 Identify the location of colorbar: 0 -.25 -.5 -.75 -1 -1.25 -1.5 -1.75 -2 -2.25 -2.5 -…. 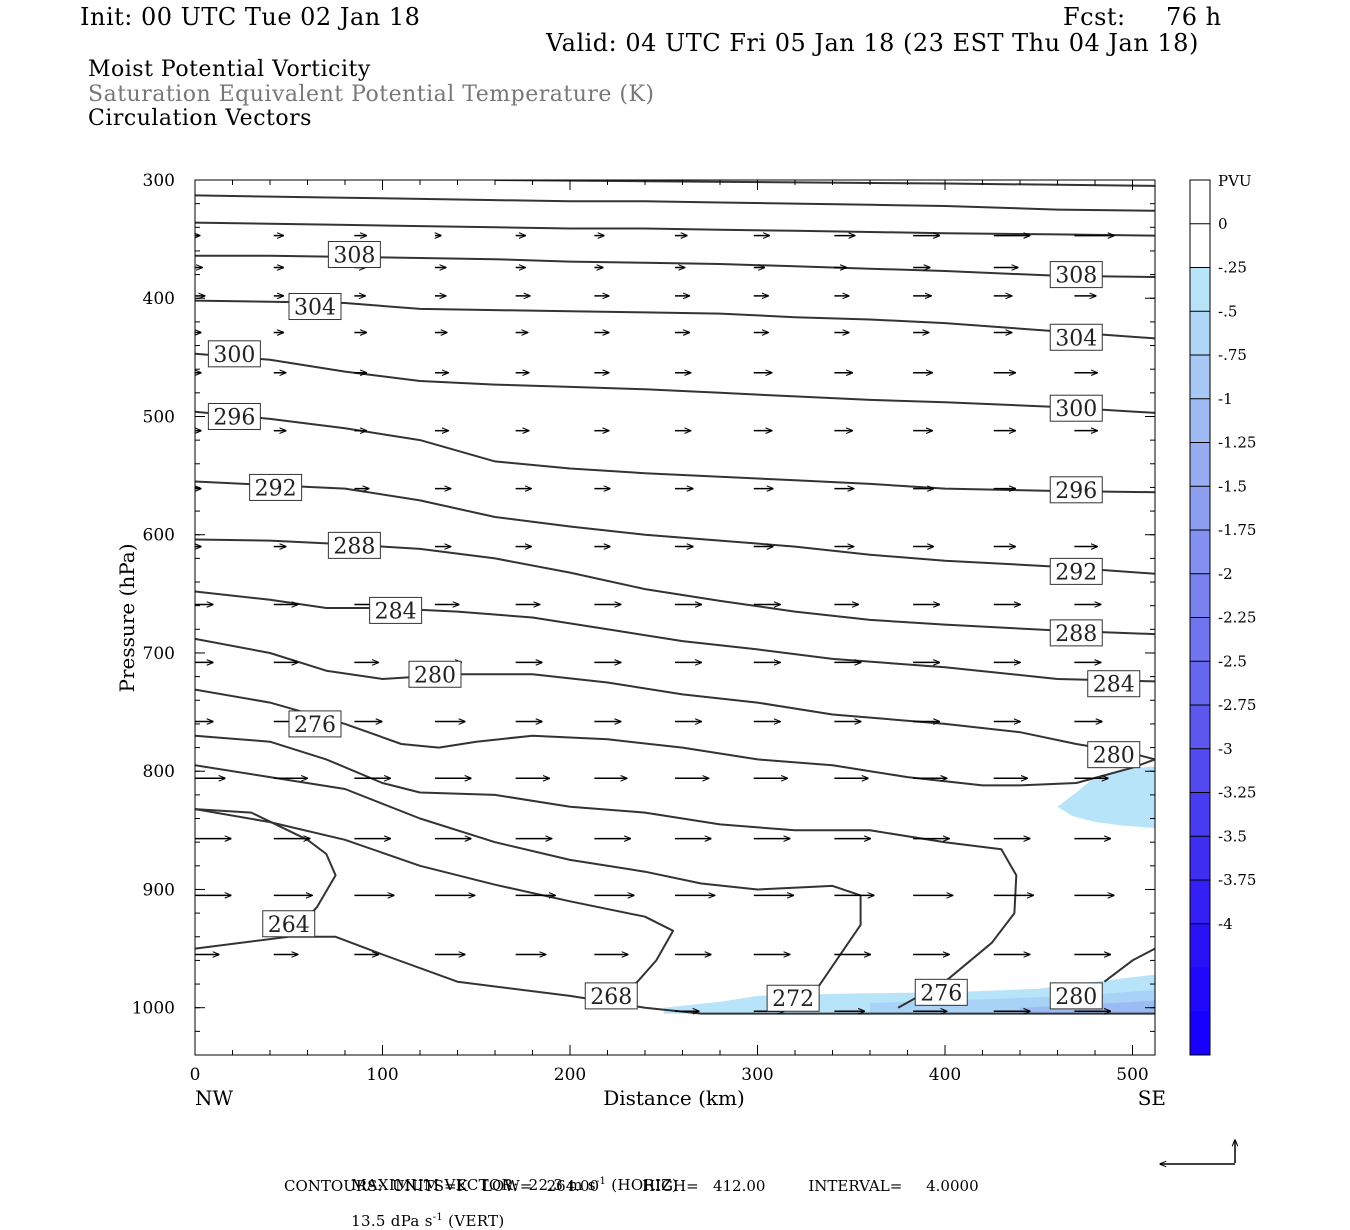
(1222, 617).